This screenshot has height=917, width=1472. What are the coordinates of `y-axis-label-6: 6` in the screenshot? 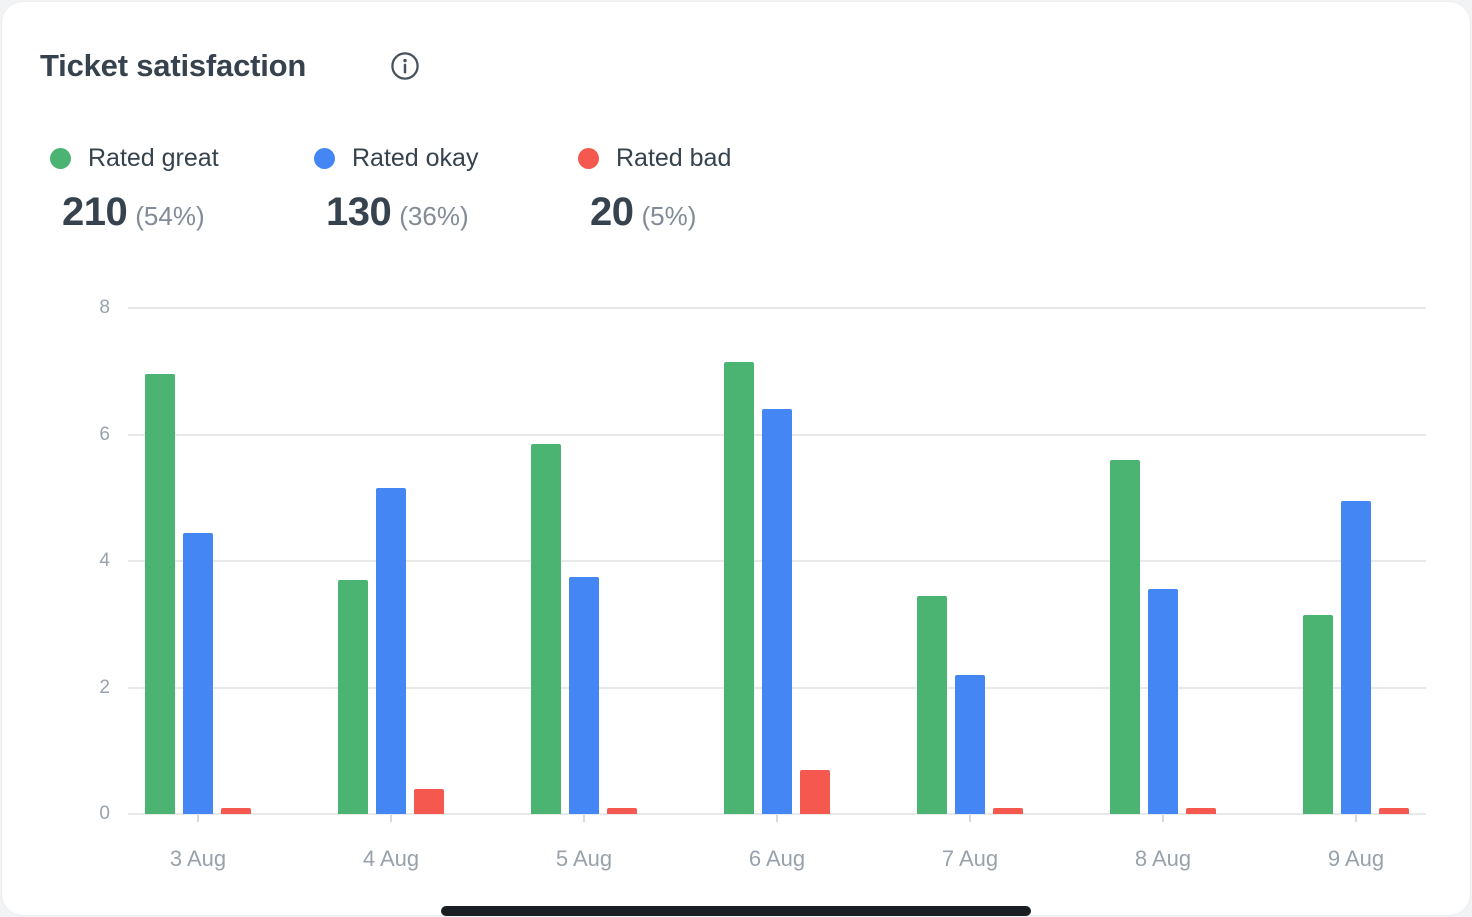 It's located at (104, 434).